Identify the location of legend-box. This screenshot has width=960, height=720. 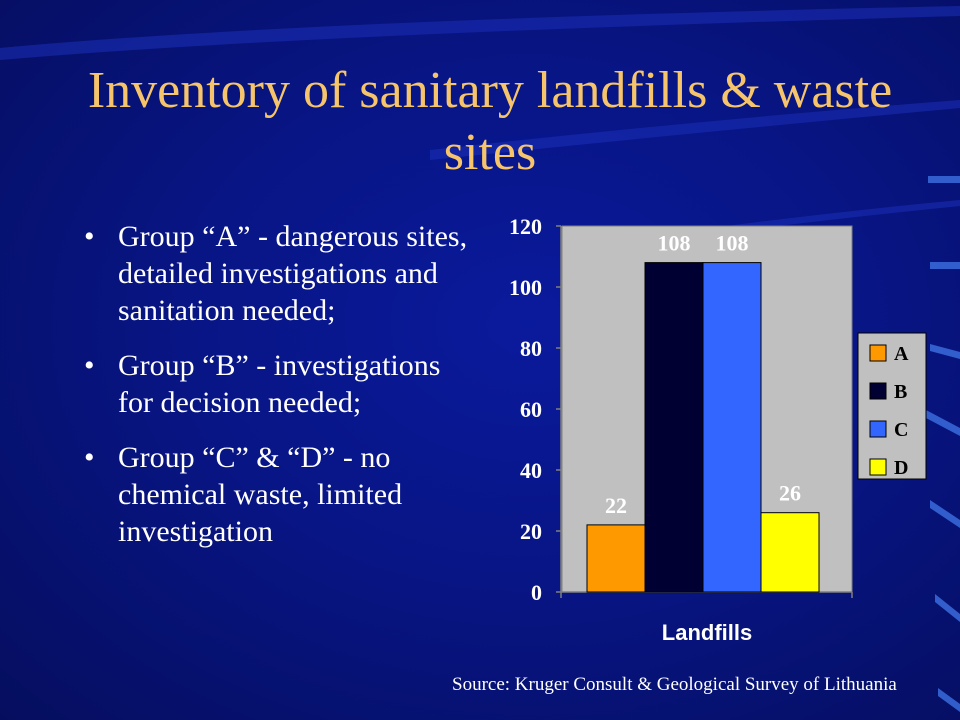
(892, 406).